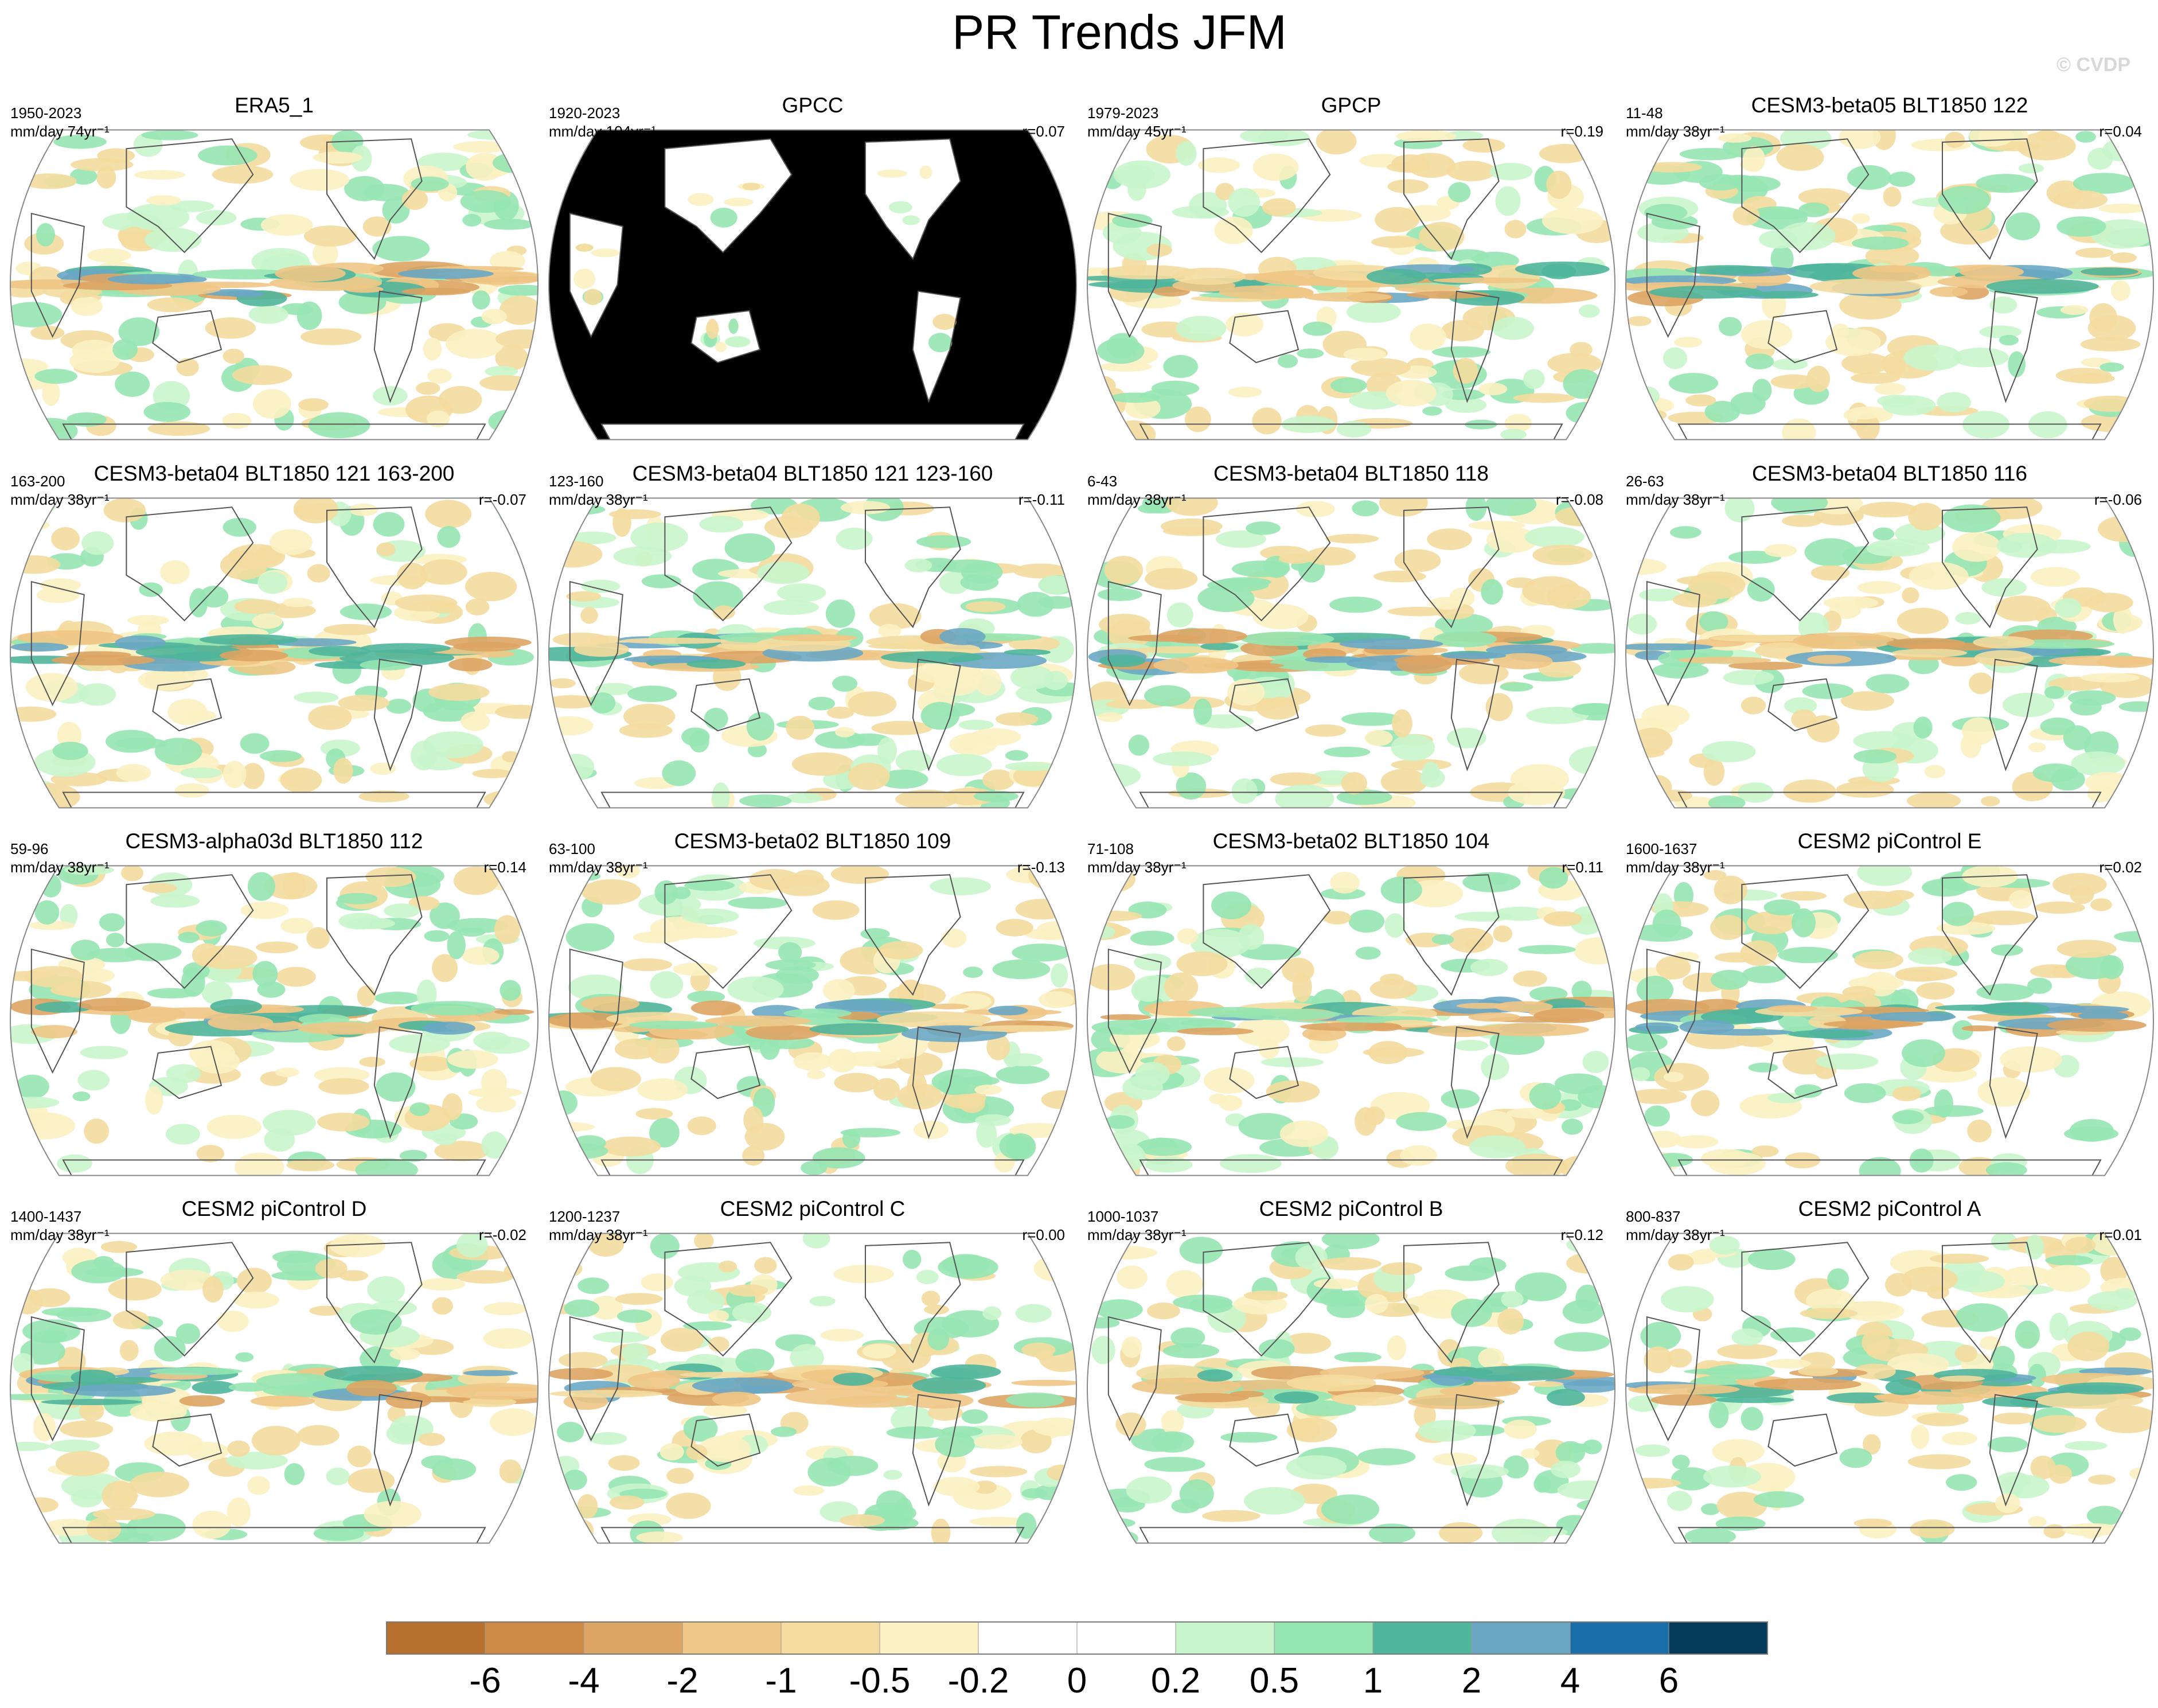  What do you see at coordinates (584, 113) in the screenshot?
I see `panel-period: 1920-2023` at bounding box center [584, 113].